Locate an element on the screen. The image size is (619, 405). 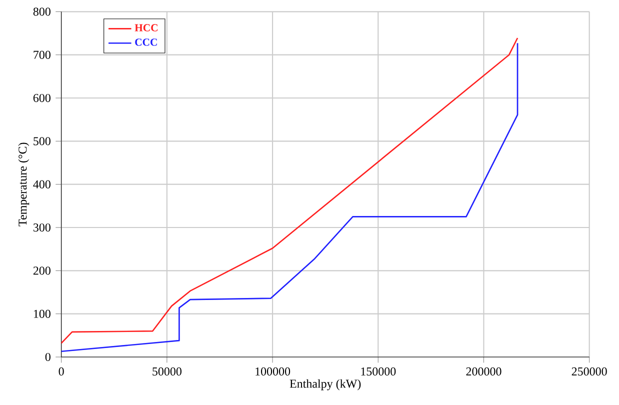
legend-label: CCC is located at coordinates (146, 42).